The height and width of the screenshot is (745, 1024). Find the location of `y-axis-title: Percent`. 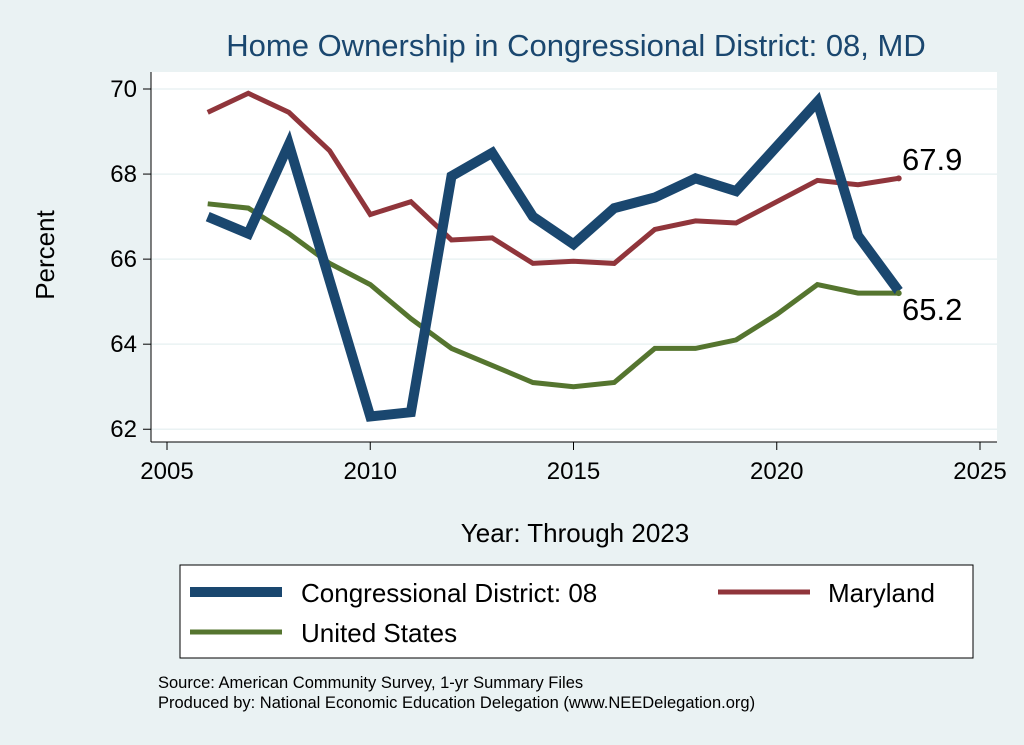

y-axis-title: Percent is located at coordinates (45, 254).